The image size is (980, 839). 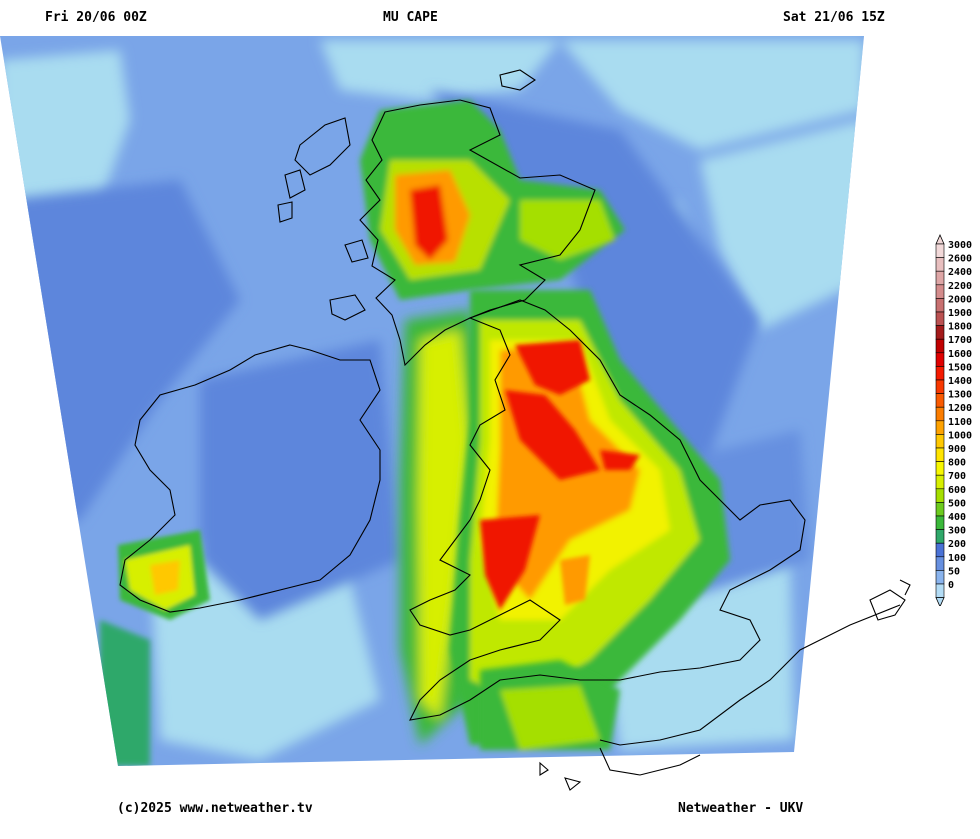 I want to click on legend-label: 2000, so click(x=960, y=299).